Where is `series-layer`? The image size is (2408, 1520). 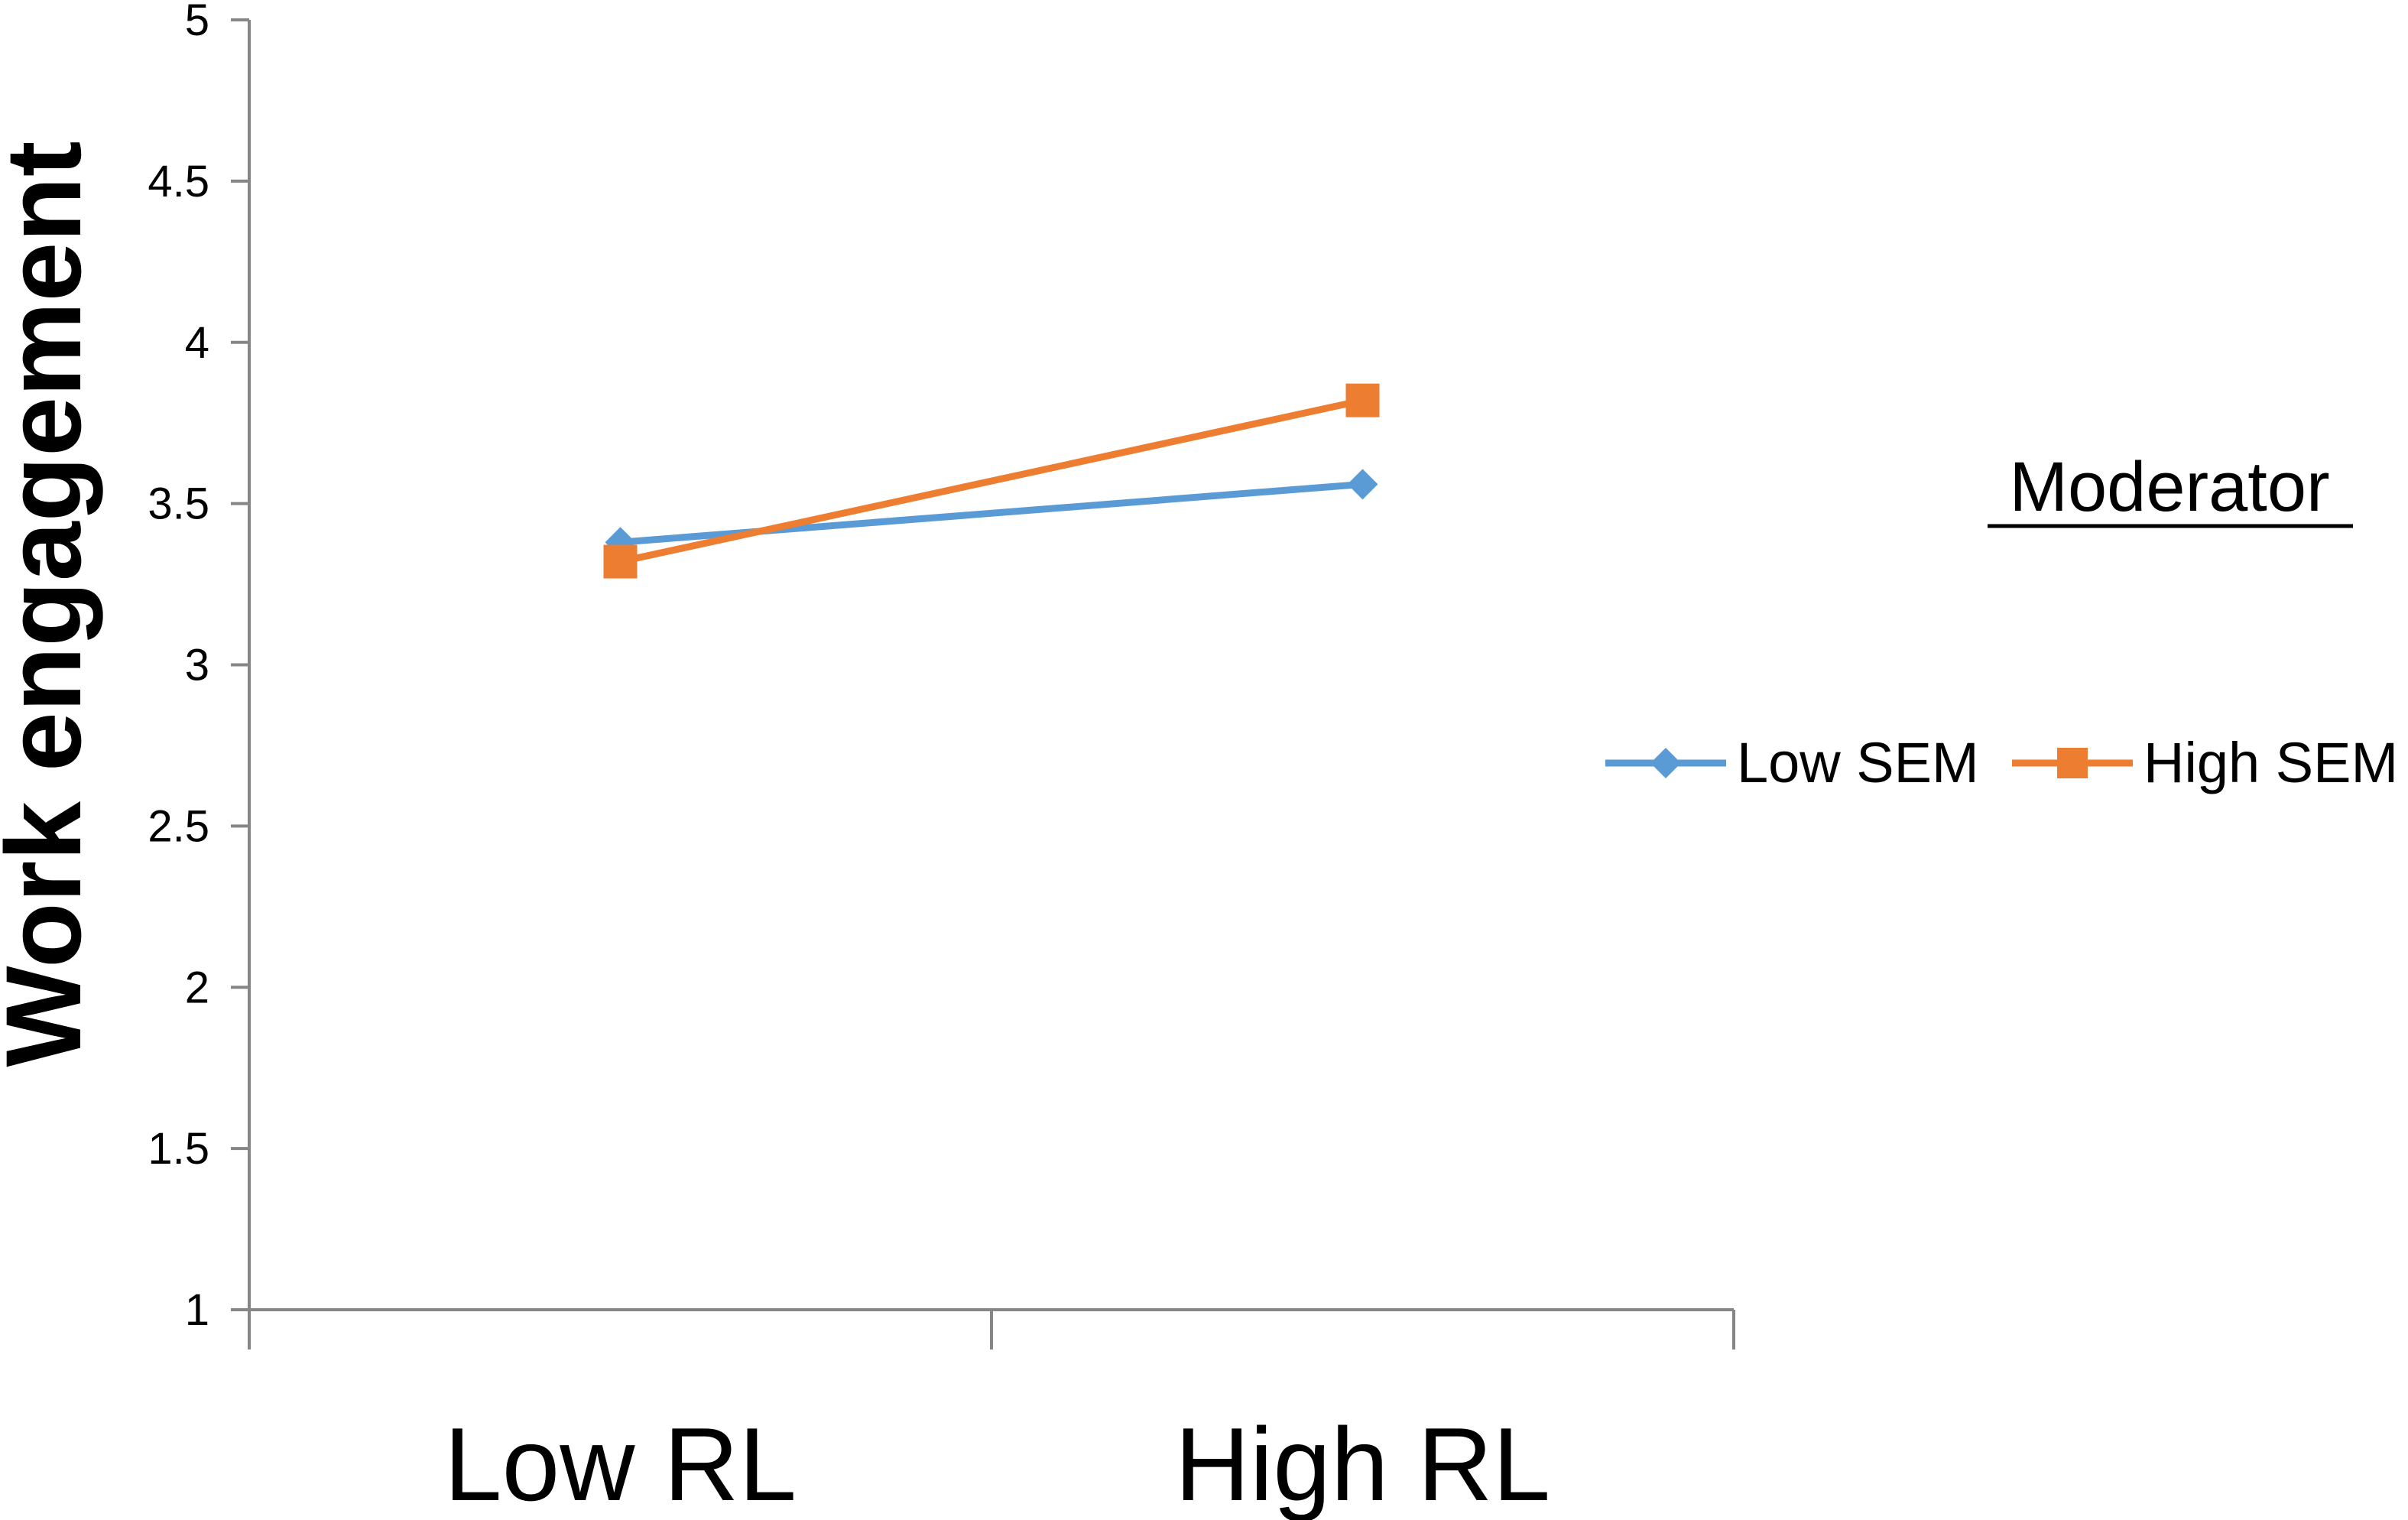 series-layer is located at coordinates (992, 481).